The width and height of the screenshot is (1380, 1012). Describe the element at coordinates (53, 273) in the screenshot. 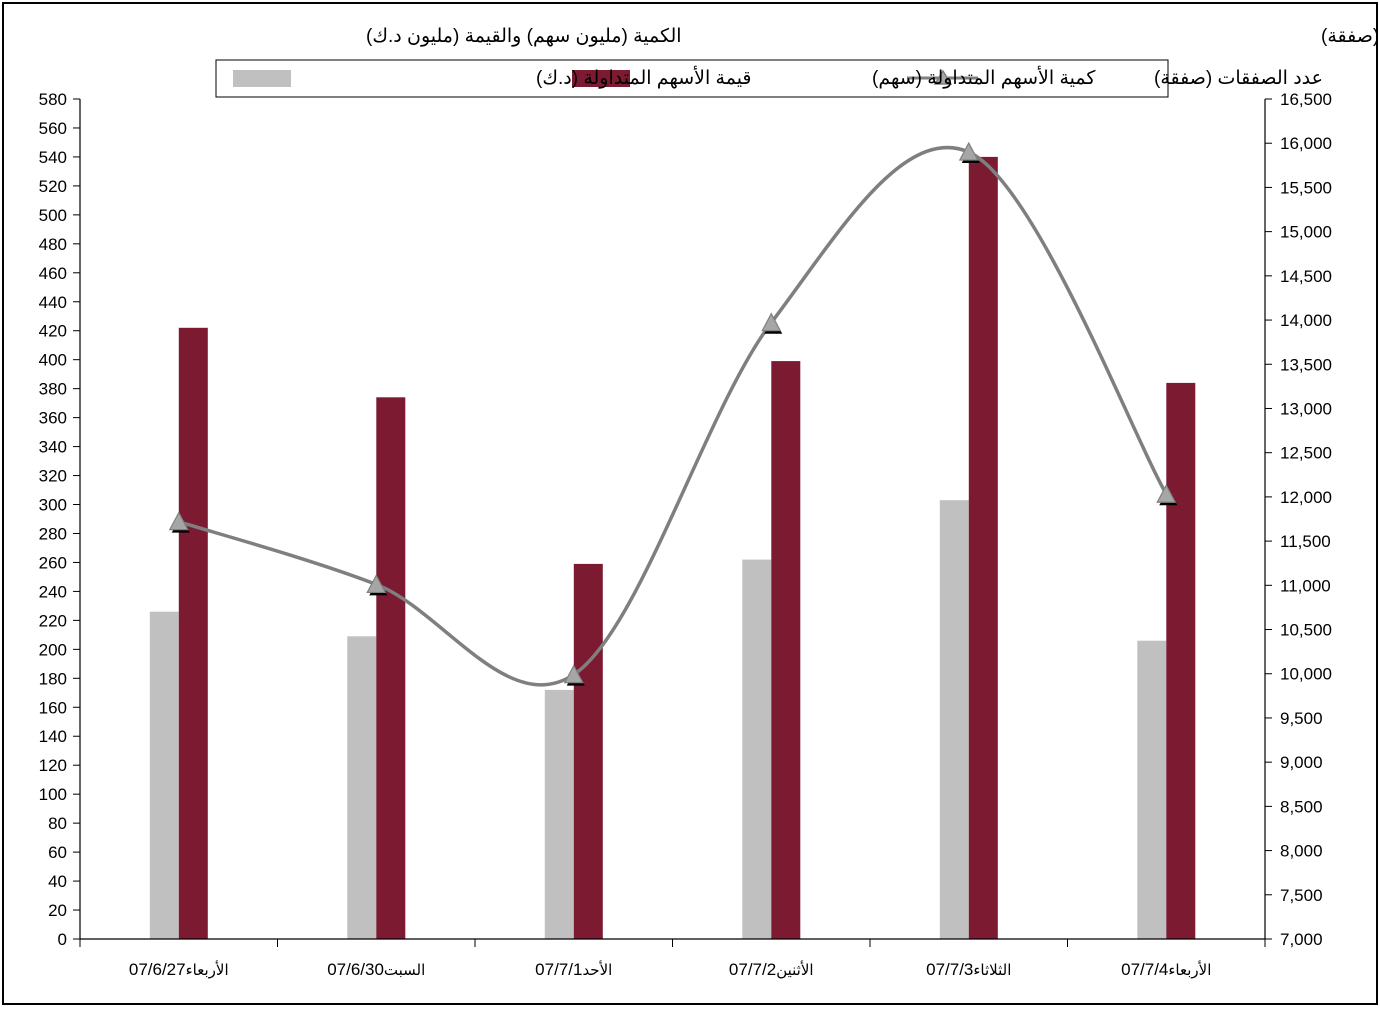

I see `left-tick-label: 460` at that location.